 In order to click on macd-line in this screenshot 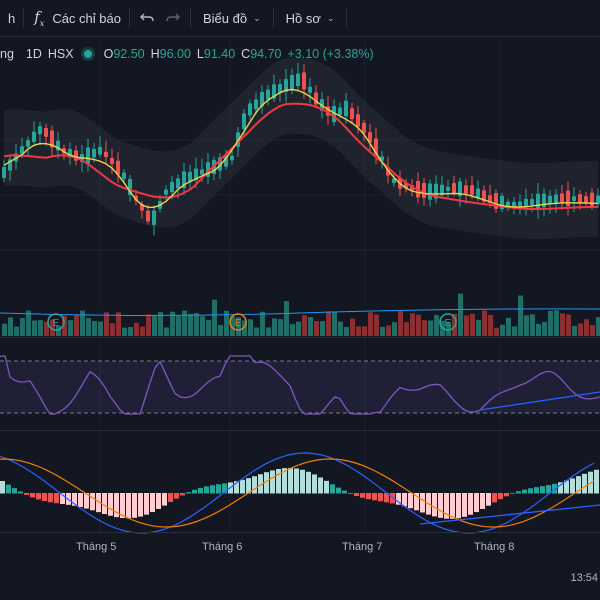, I will do `click(297, 493)`.